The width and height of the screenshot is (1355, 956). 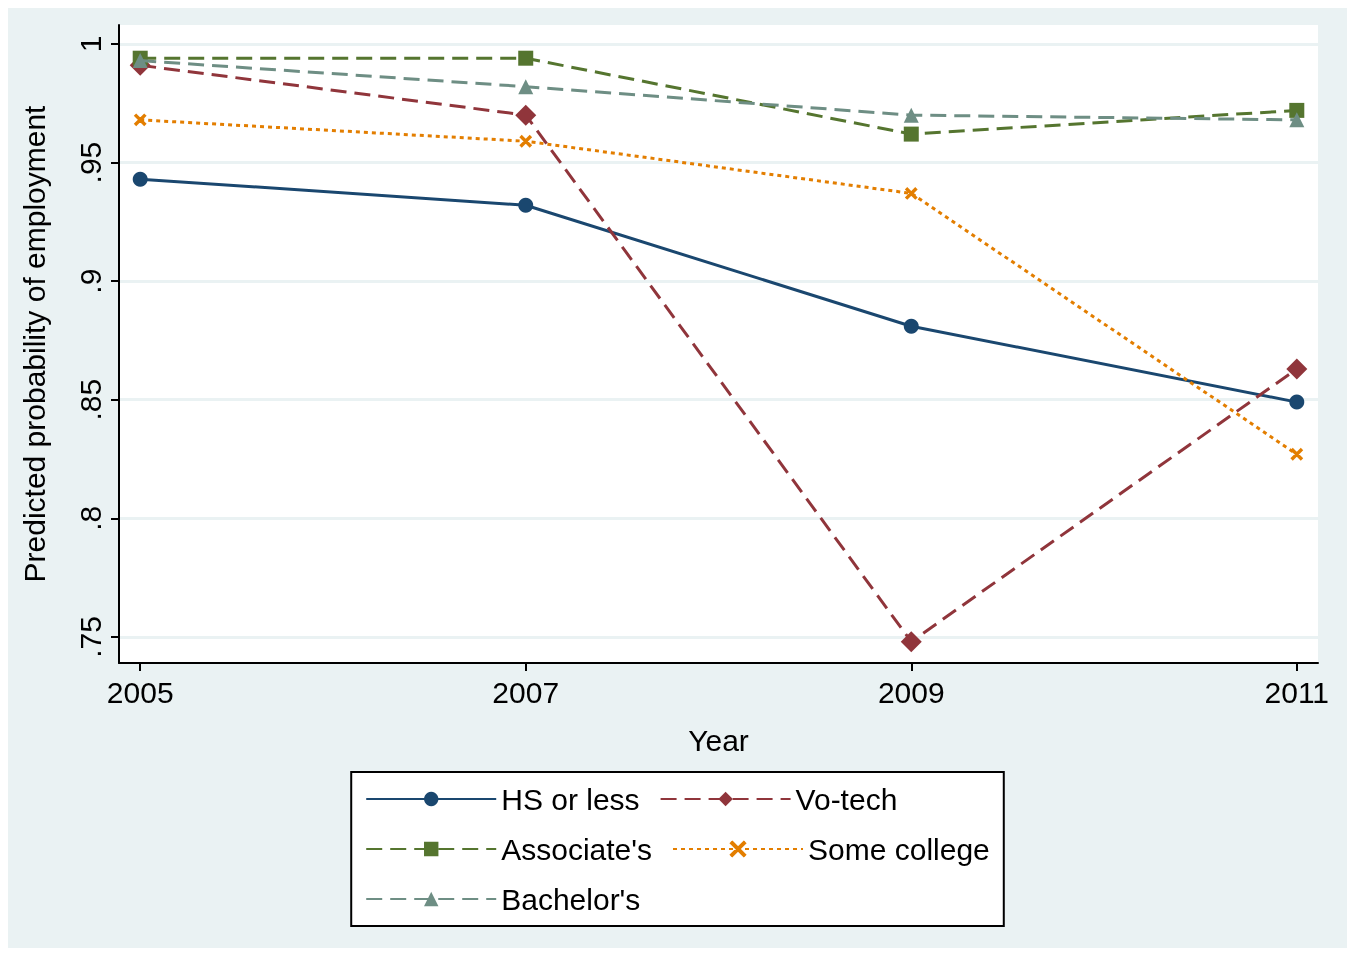 What do you see at coordinates (140, 692) in the screenshot?
I see `x-tick-label: 2005` at bounding box center [140, 692].